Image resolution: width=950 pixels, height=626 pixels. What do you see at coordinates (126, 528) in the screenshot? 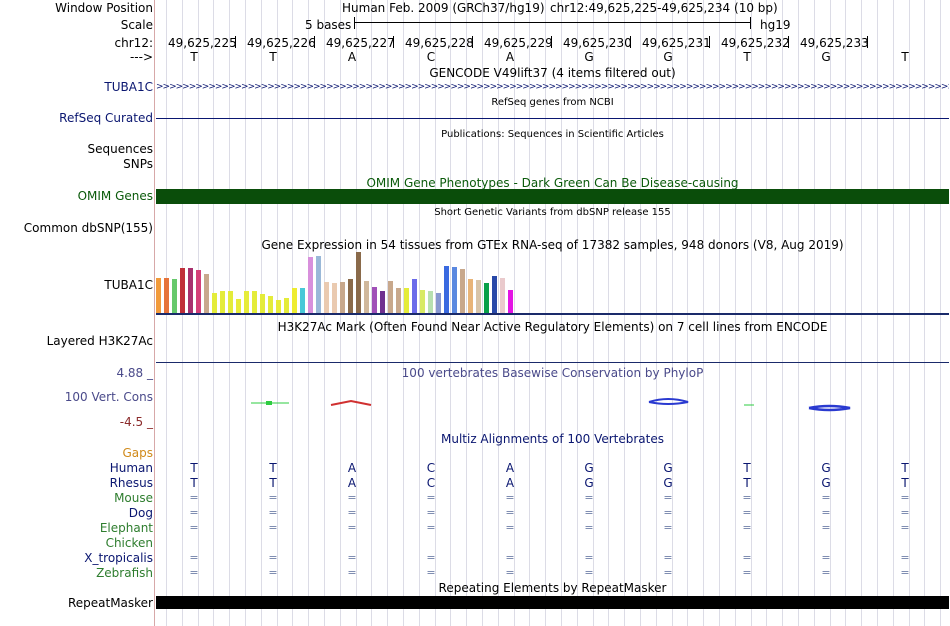
I see `species-label-elephant: Elephant` at bounding box center [126, 528].